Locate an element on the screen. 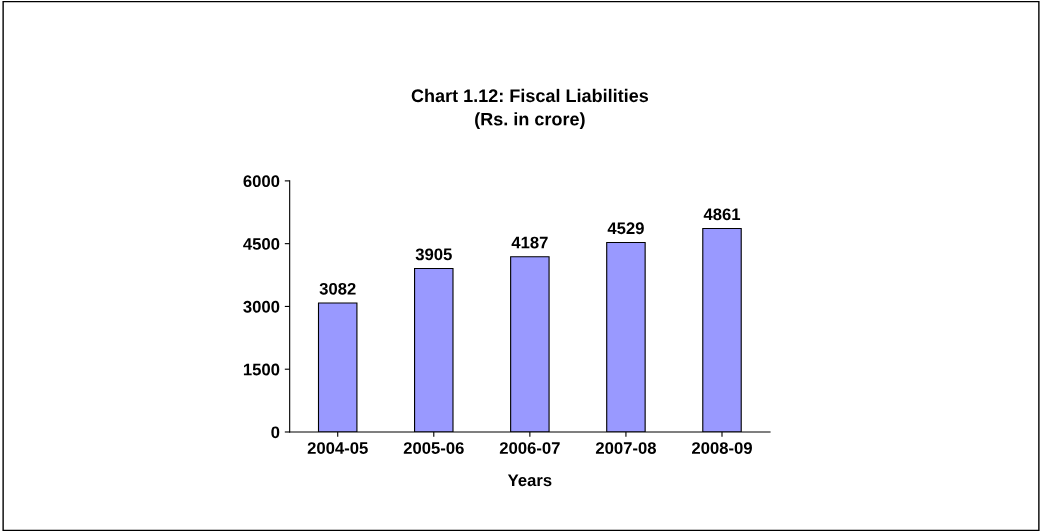  y-tick-label: 1500 is located at coordinates (261, 369).